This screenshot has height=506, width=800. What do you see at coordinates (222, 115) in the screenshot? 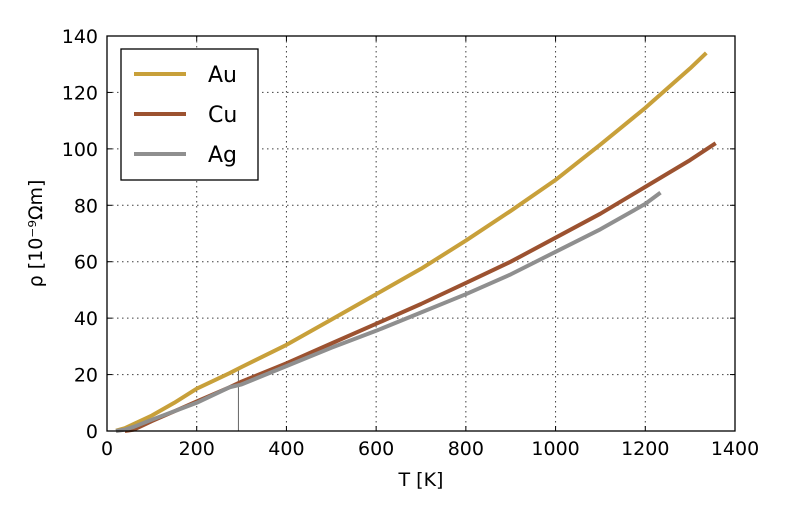
I see `legend-label-cu: Cu` at bounding box center [222, 115].